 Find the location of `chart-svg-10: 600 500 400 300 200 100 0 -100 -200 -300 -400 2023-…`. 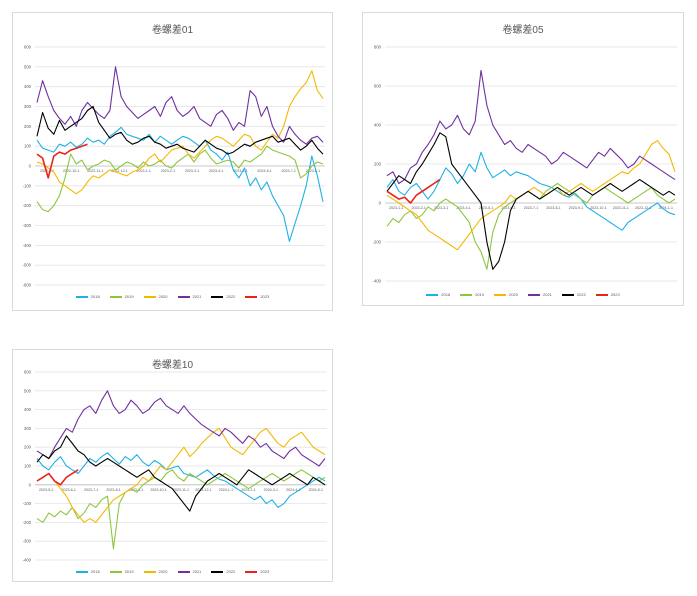

chart-svg-10: 600 500 400 300 200 100 0 -100 -200 -300 -400 2023-… is located at coordinates (175, 466).